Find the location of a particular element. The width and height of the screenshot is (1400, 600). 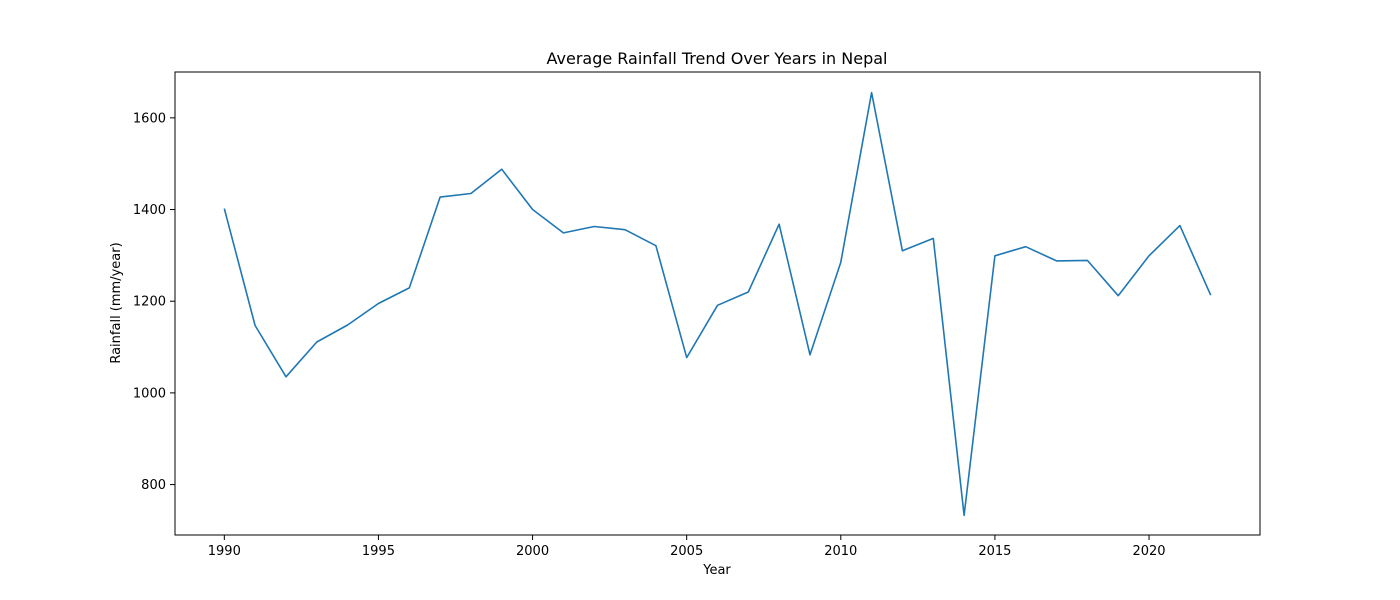

x-axis-ticks: 1990 1995 2000 2005 2010 2015 2020 is located at coordinates (687, 547).